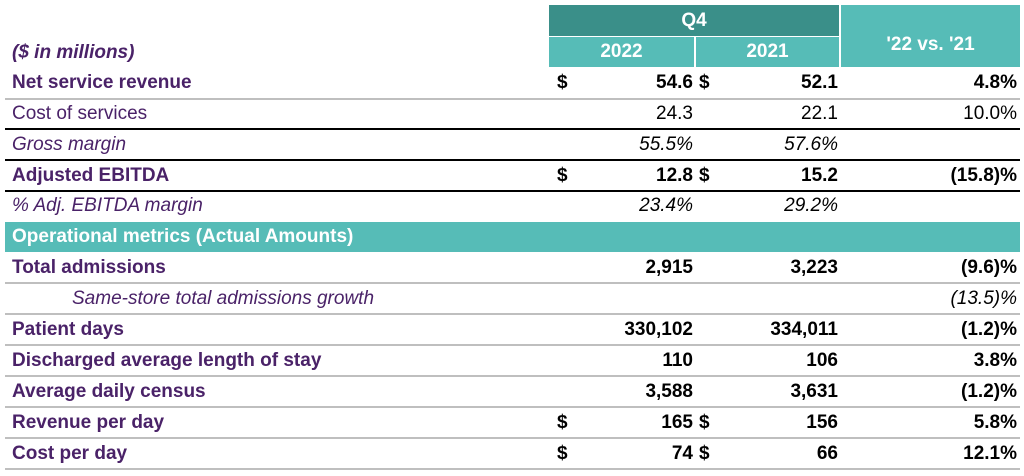 The width and height of the screenshot is (1024, 476). Describe the element at coordinates (677, 360) in the screenshot. I see `value-2022: 110` at that location.